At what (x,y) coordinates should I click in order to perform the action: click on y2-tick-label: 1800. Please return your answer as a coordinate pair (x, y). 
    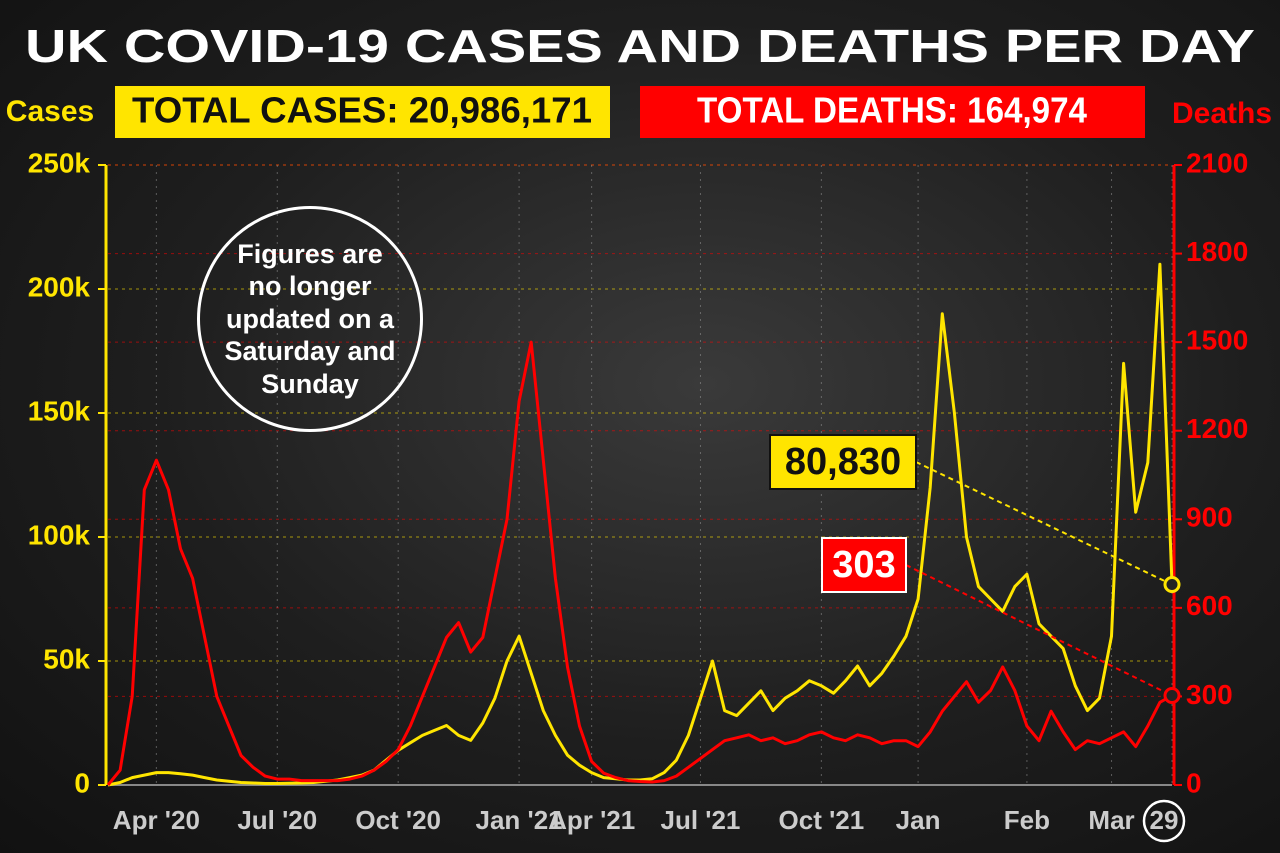
    Looking at the image, I should click on (1217, 251).